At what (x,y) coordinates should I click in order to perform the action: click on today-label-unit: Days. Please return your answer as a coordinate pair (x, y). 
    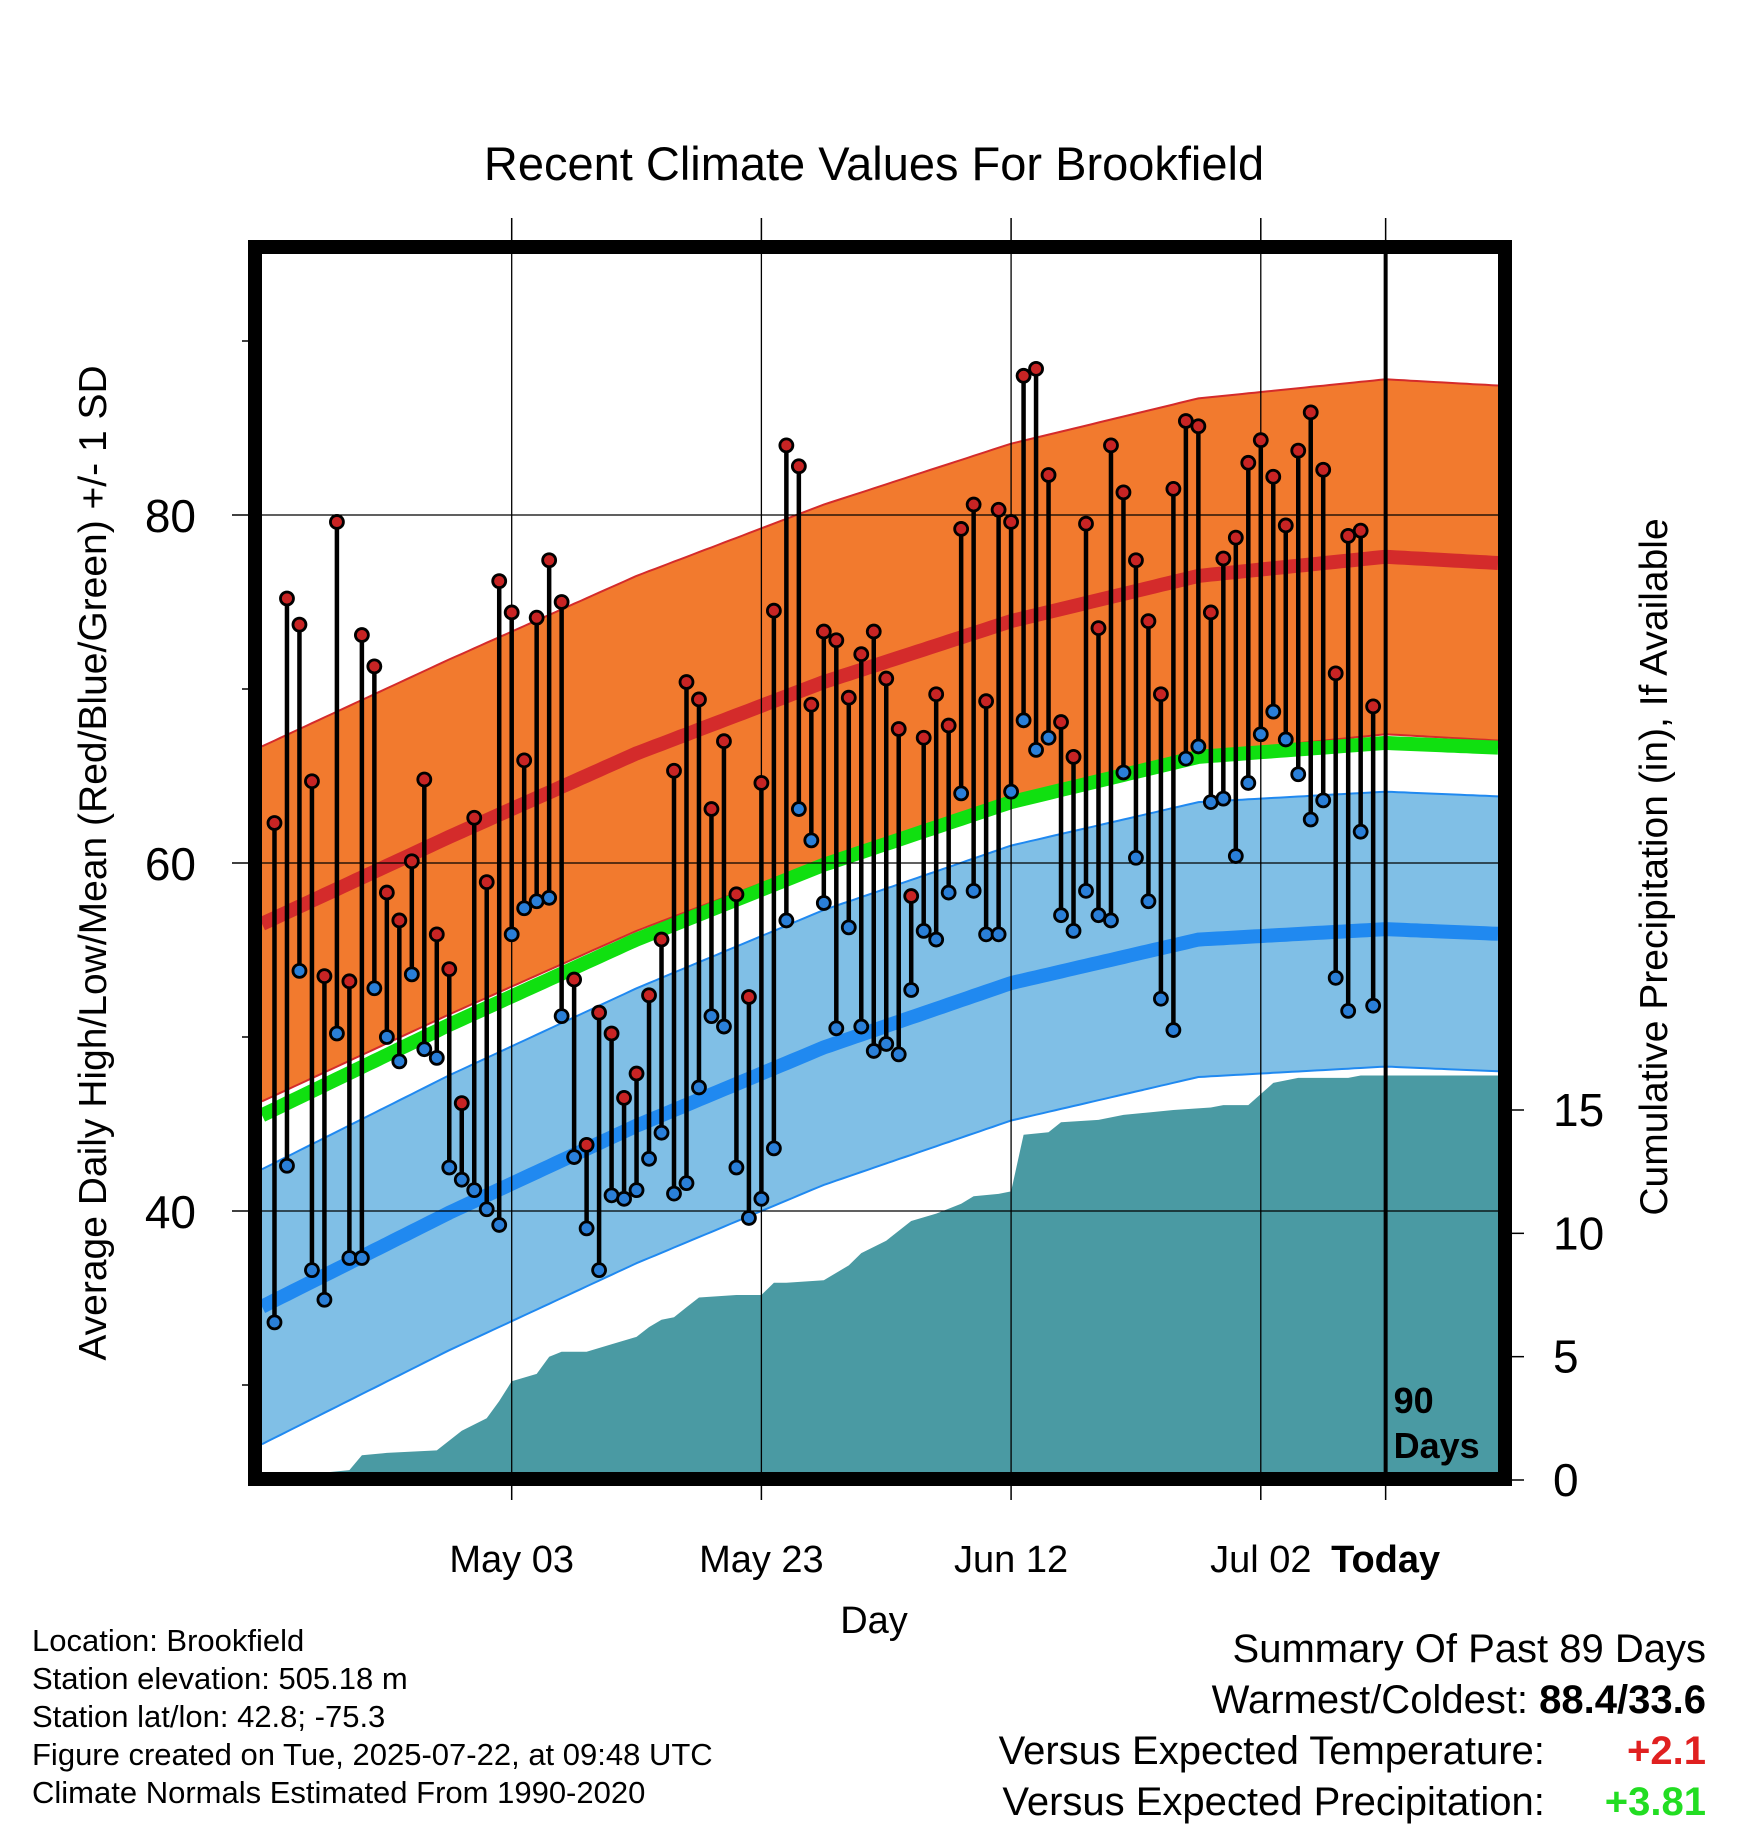
    Looking at the image, I should click on (1437, 1445).